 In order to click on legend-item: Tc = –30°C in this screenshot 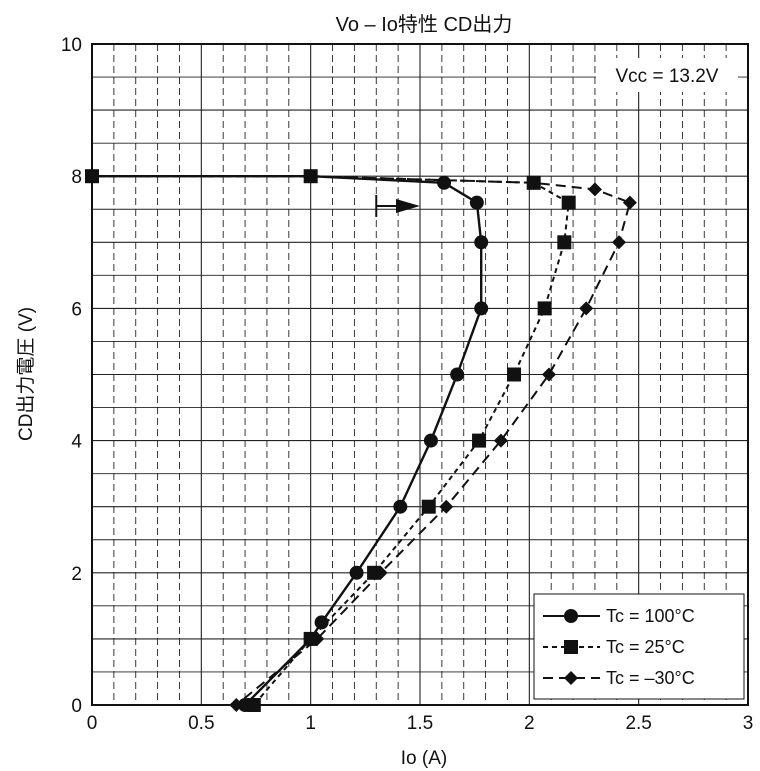, I will do `click(619, 678)`.